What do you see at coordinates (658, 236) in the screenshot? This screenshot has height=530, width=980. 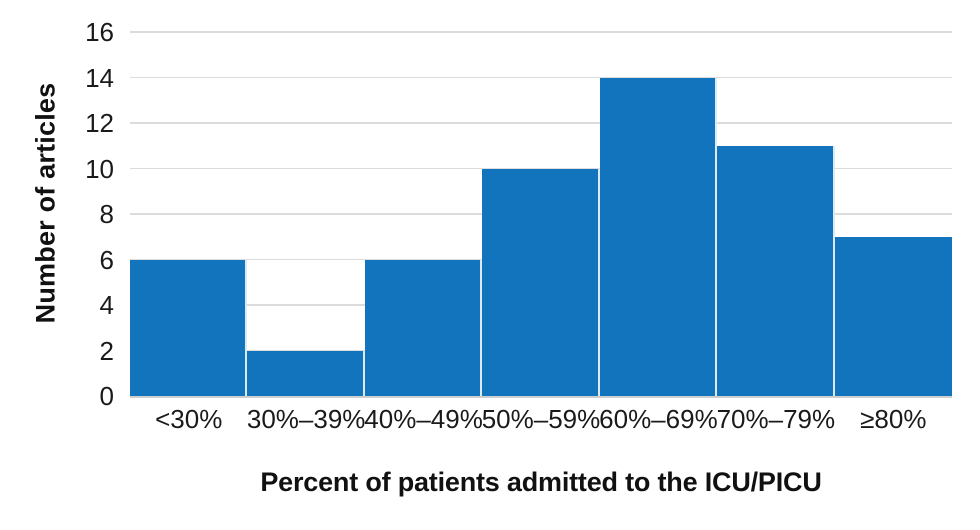 I see `bar-60%–69%` at bounding box center [658, 236].